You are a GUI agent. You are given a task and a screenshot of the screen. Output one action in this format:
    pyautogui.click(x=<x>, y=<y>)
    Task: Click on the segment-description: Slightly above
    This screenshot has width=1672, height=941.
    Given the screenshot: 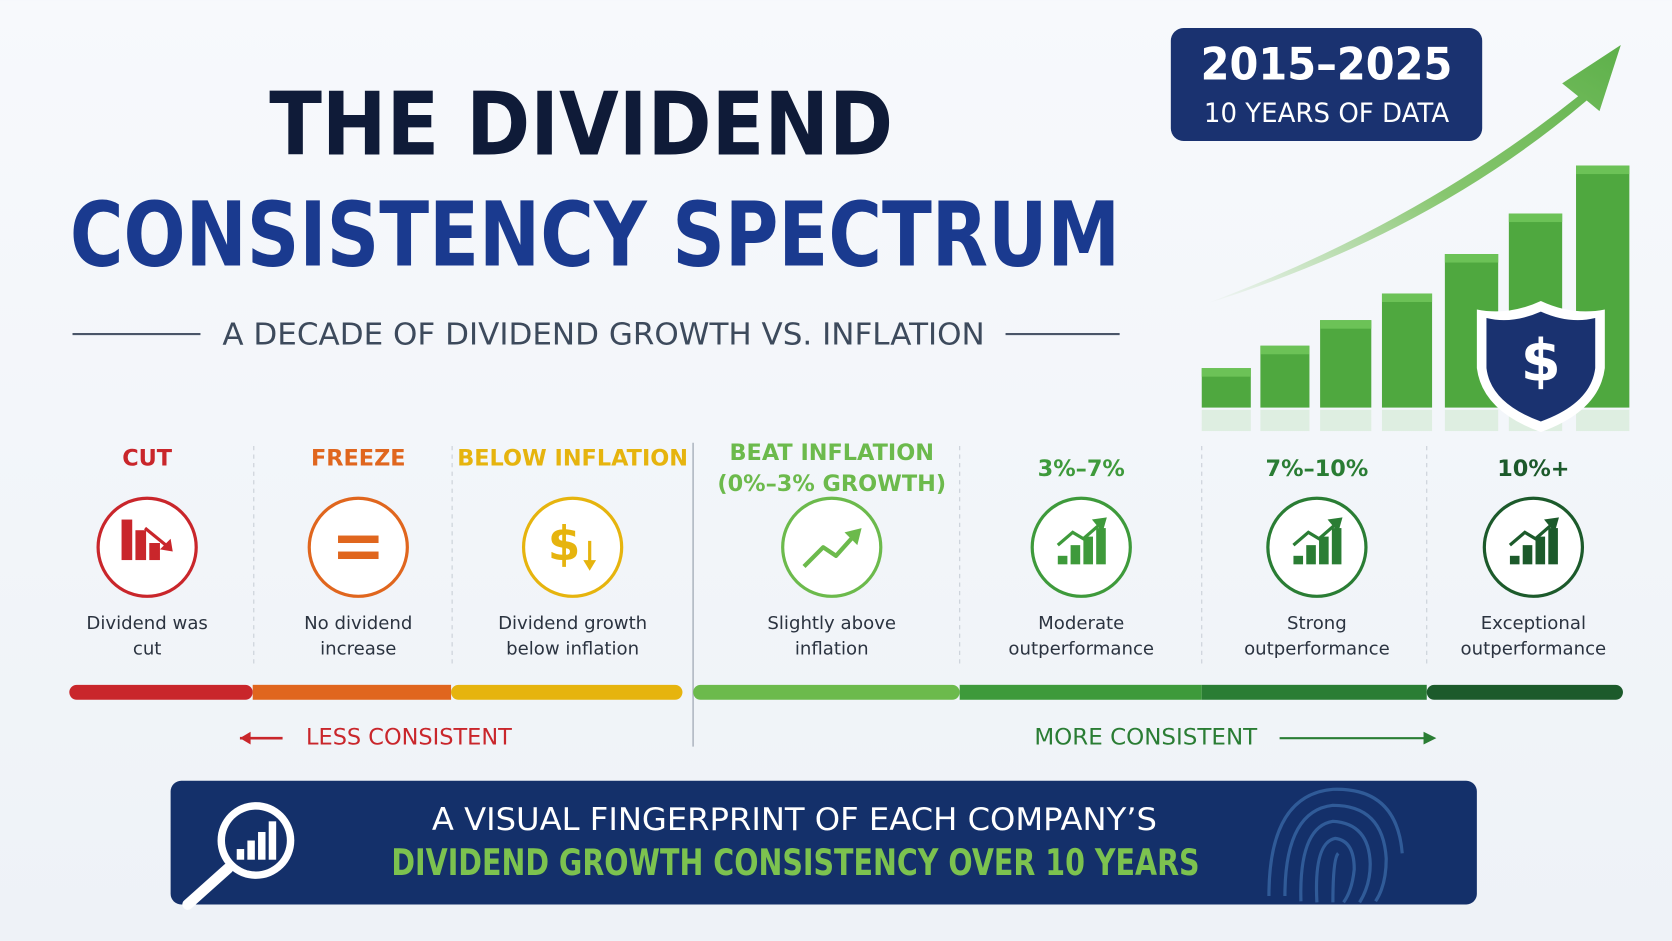 What is the action you would take?
    pyautogui.click(x=831, y=623)
    